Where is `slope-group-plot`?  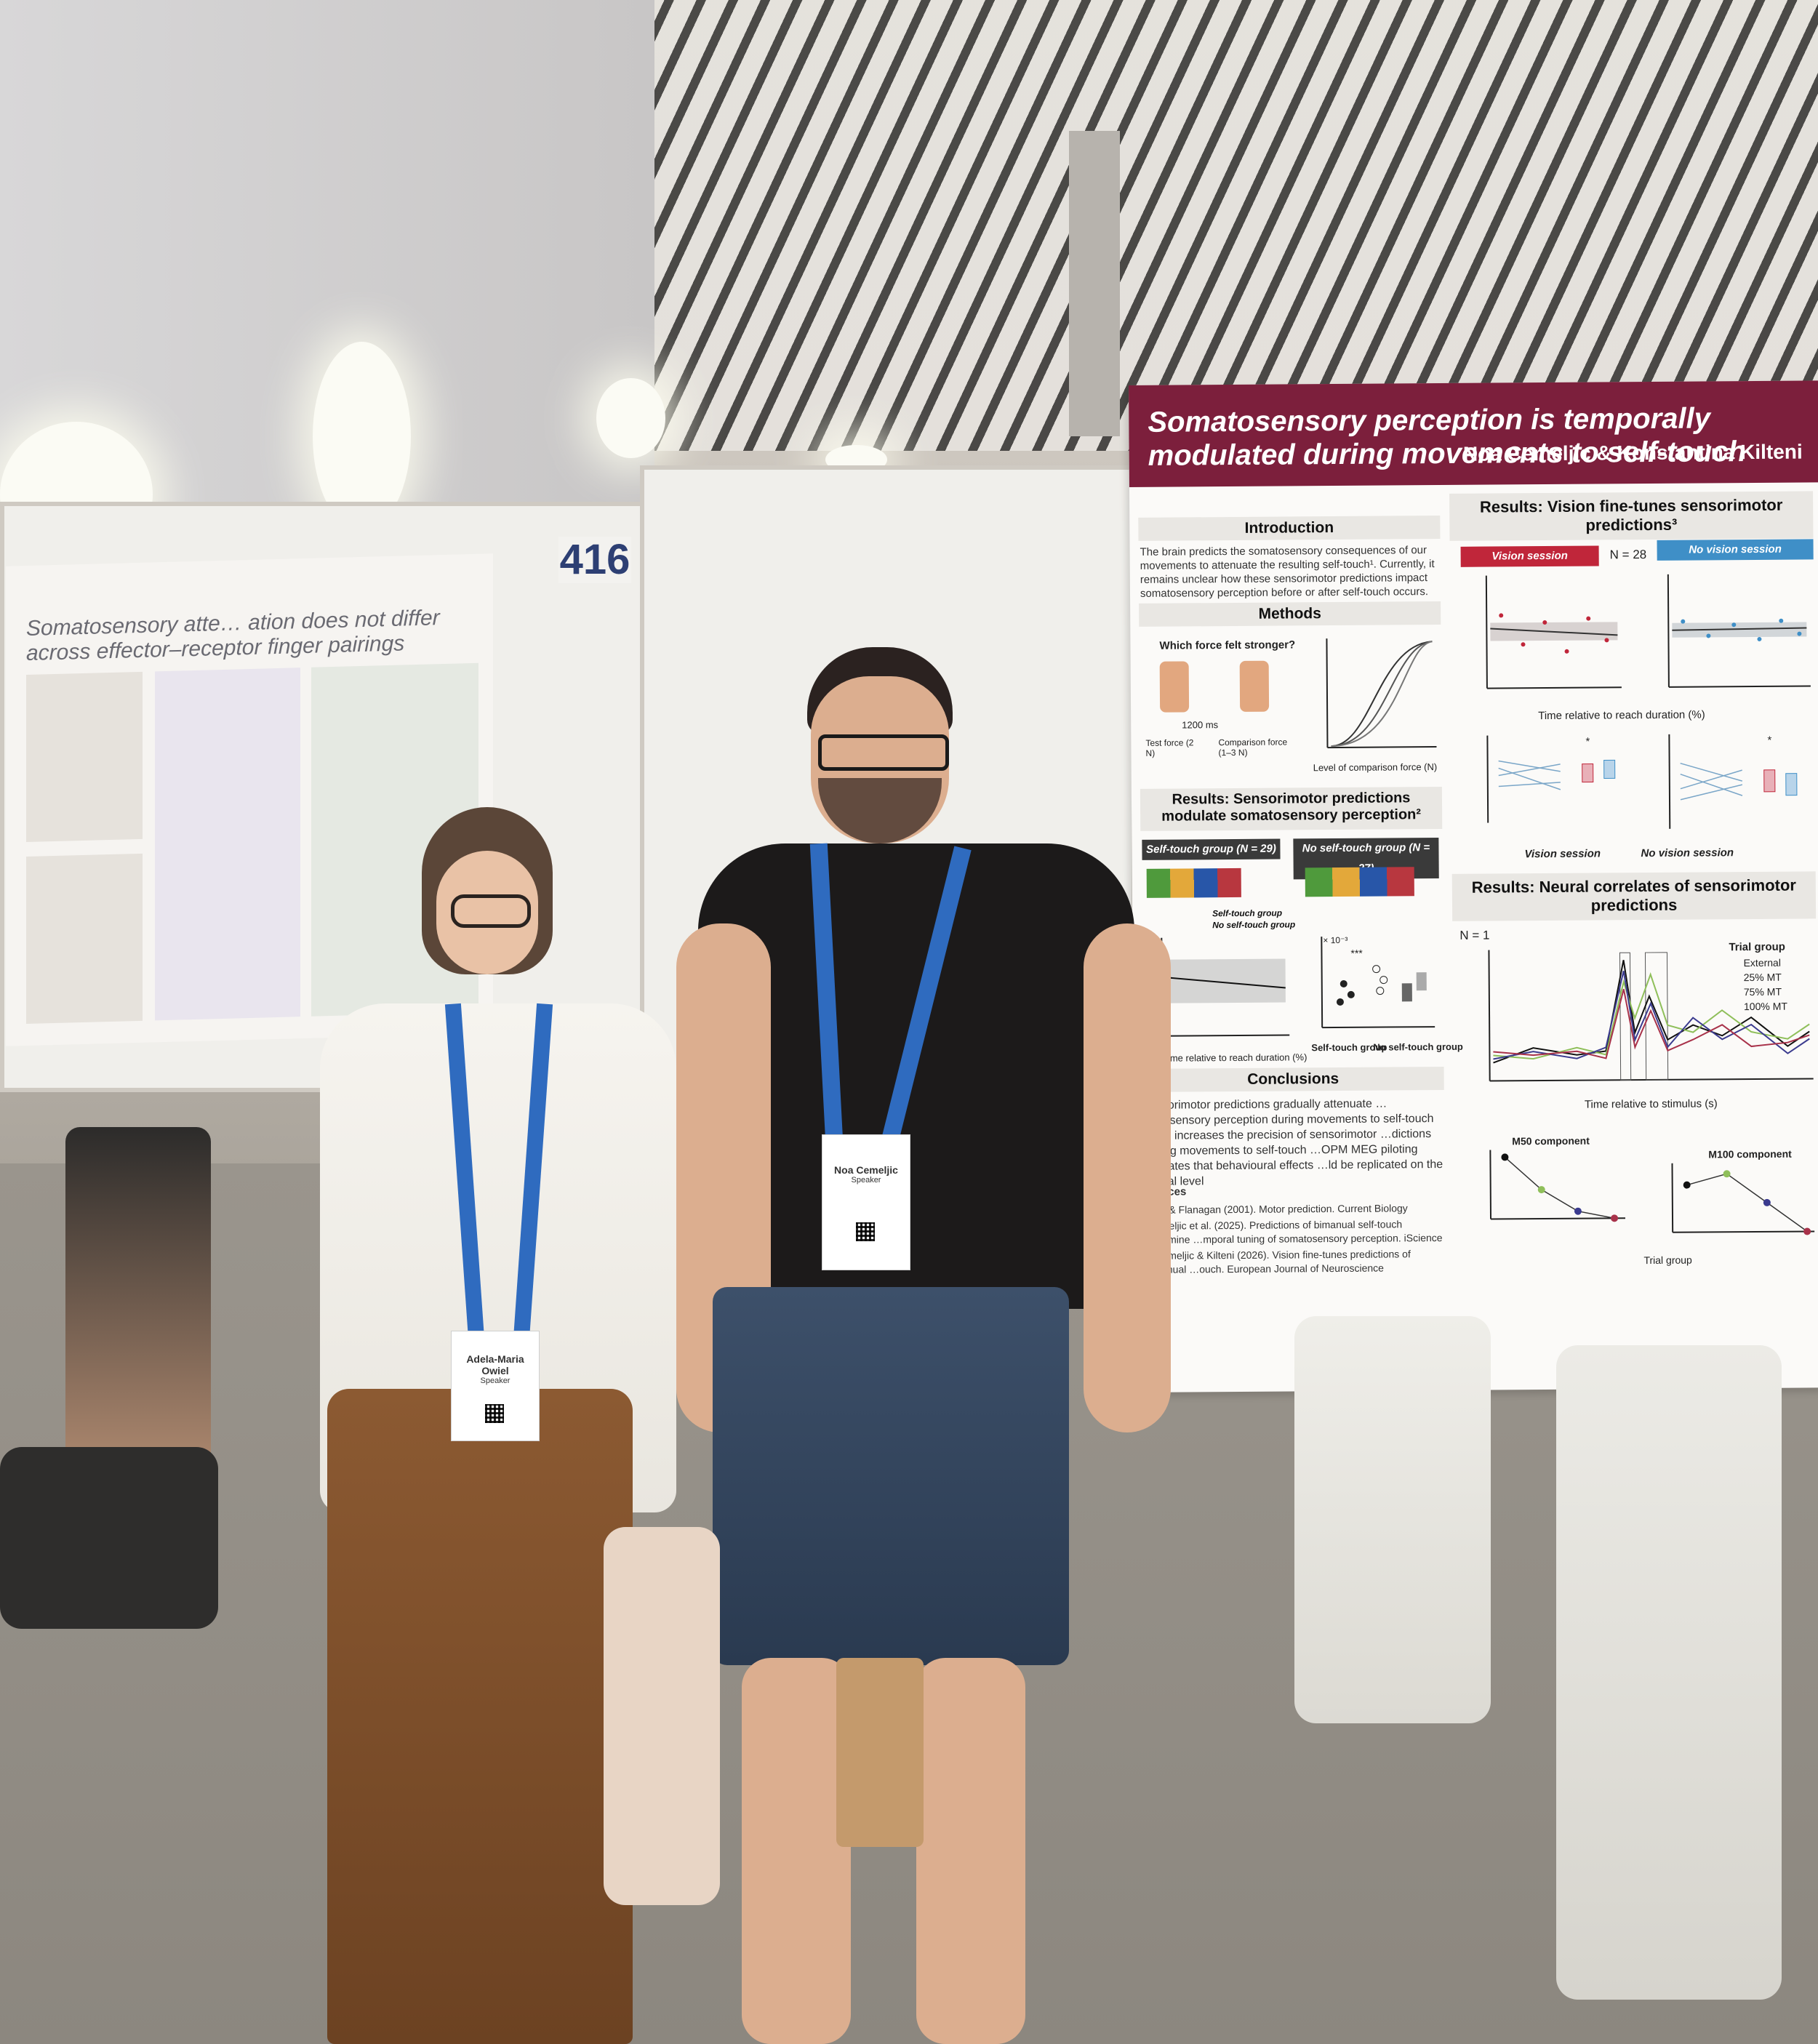 slope-group-plot is located at coordinates (1378, 983).